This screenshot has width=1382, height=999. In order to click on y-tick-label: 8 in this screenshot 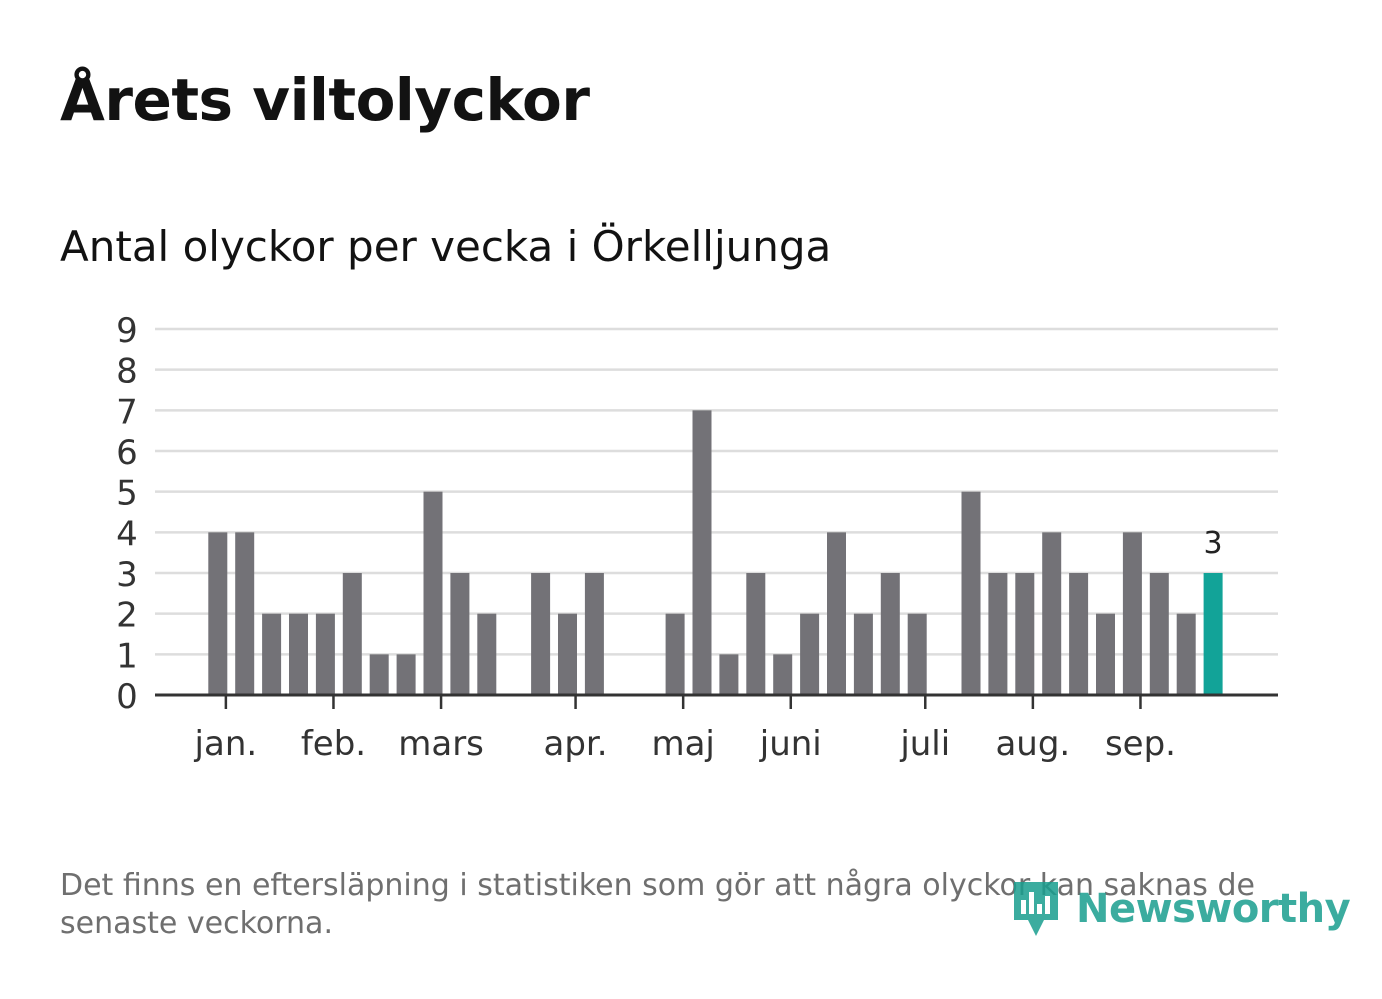, I will do `click(127, 372)`.